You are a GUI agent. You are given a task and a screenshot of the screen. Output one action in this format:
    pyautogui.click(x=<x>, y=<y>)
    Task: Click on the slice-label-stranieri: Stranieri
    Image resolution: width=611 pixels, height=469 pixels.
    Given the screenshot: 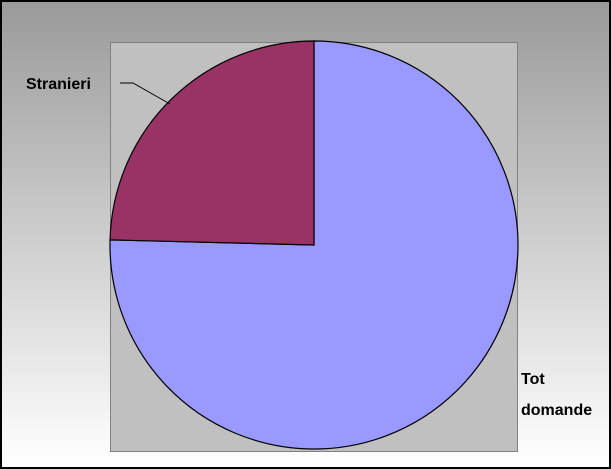 What is the action you would take?
    pyautogui.click(x=58, y=84)
    